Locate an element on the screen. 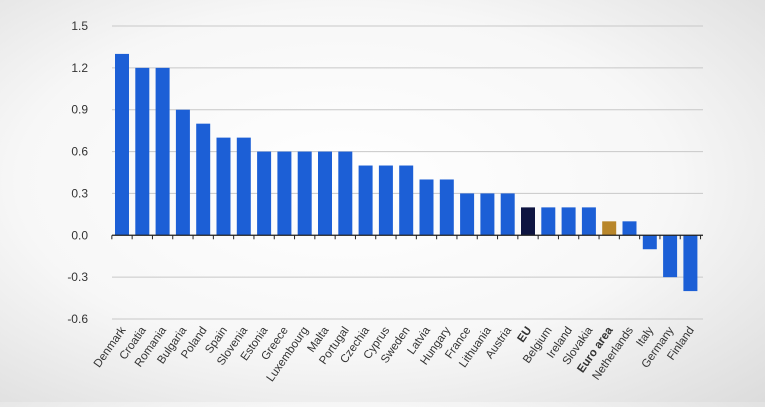 The image size is (765, 407). bar-ireland is located at coordinates (568, 221).